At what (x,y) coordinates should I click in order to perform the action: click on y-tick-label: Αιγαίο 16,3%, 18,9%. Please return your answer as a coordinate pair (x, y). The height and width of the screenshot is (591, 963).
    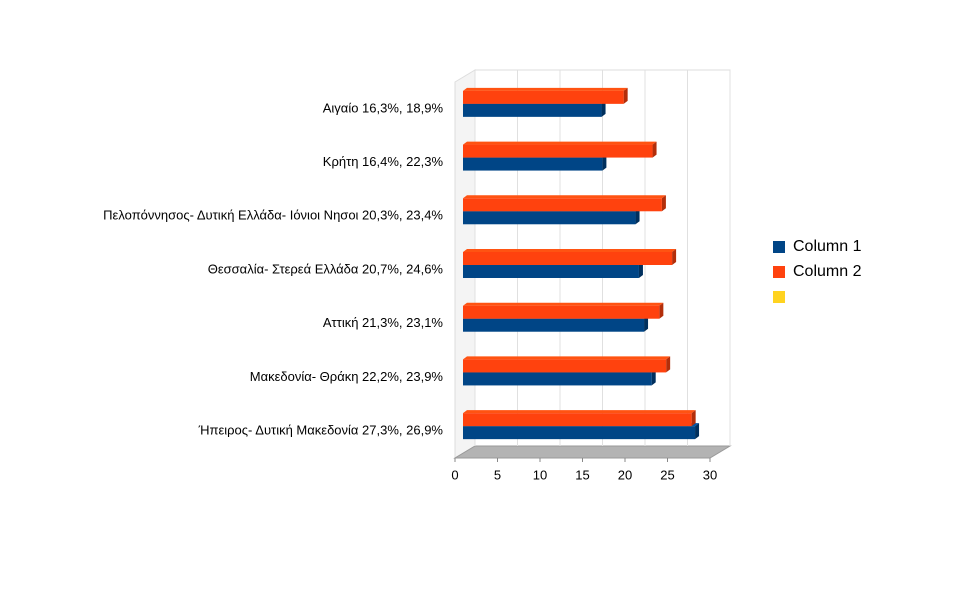
    Looking at the image, I should click on (383, 107).